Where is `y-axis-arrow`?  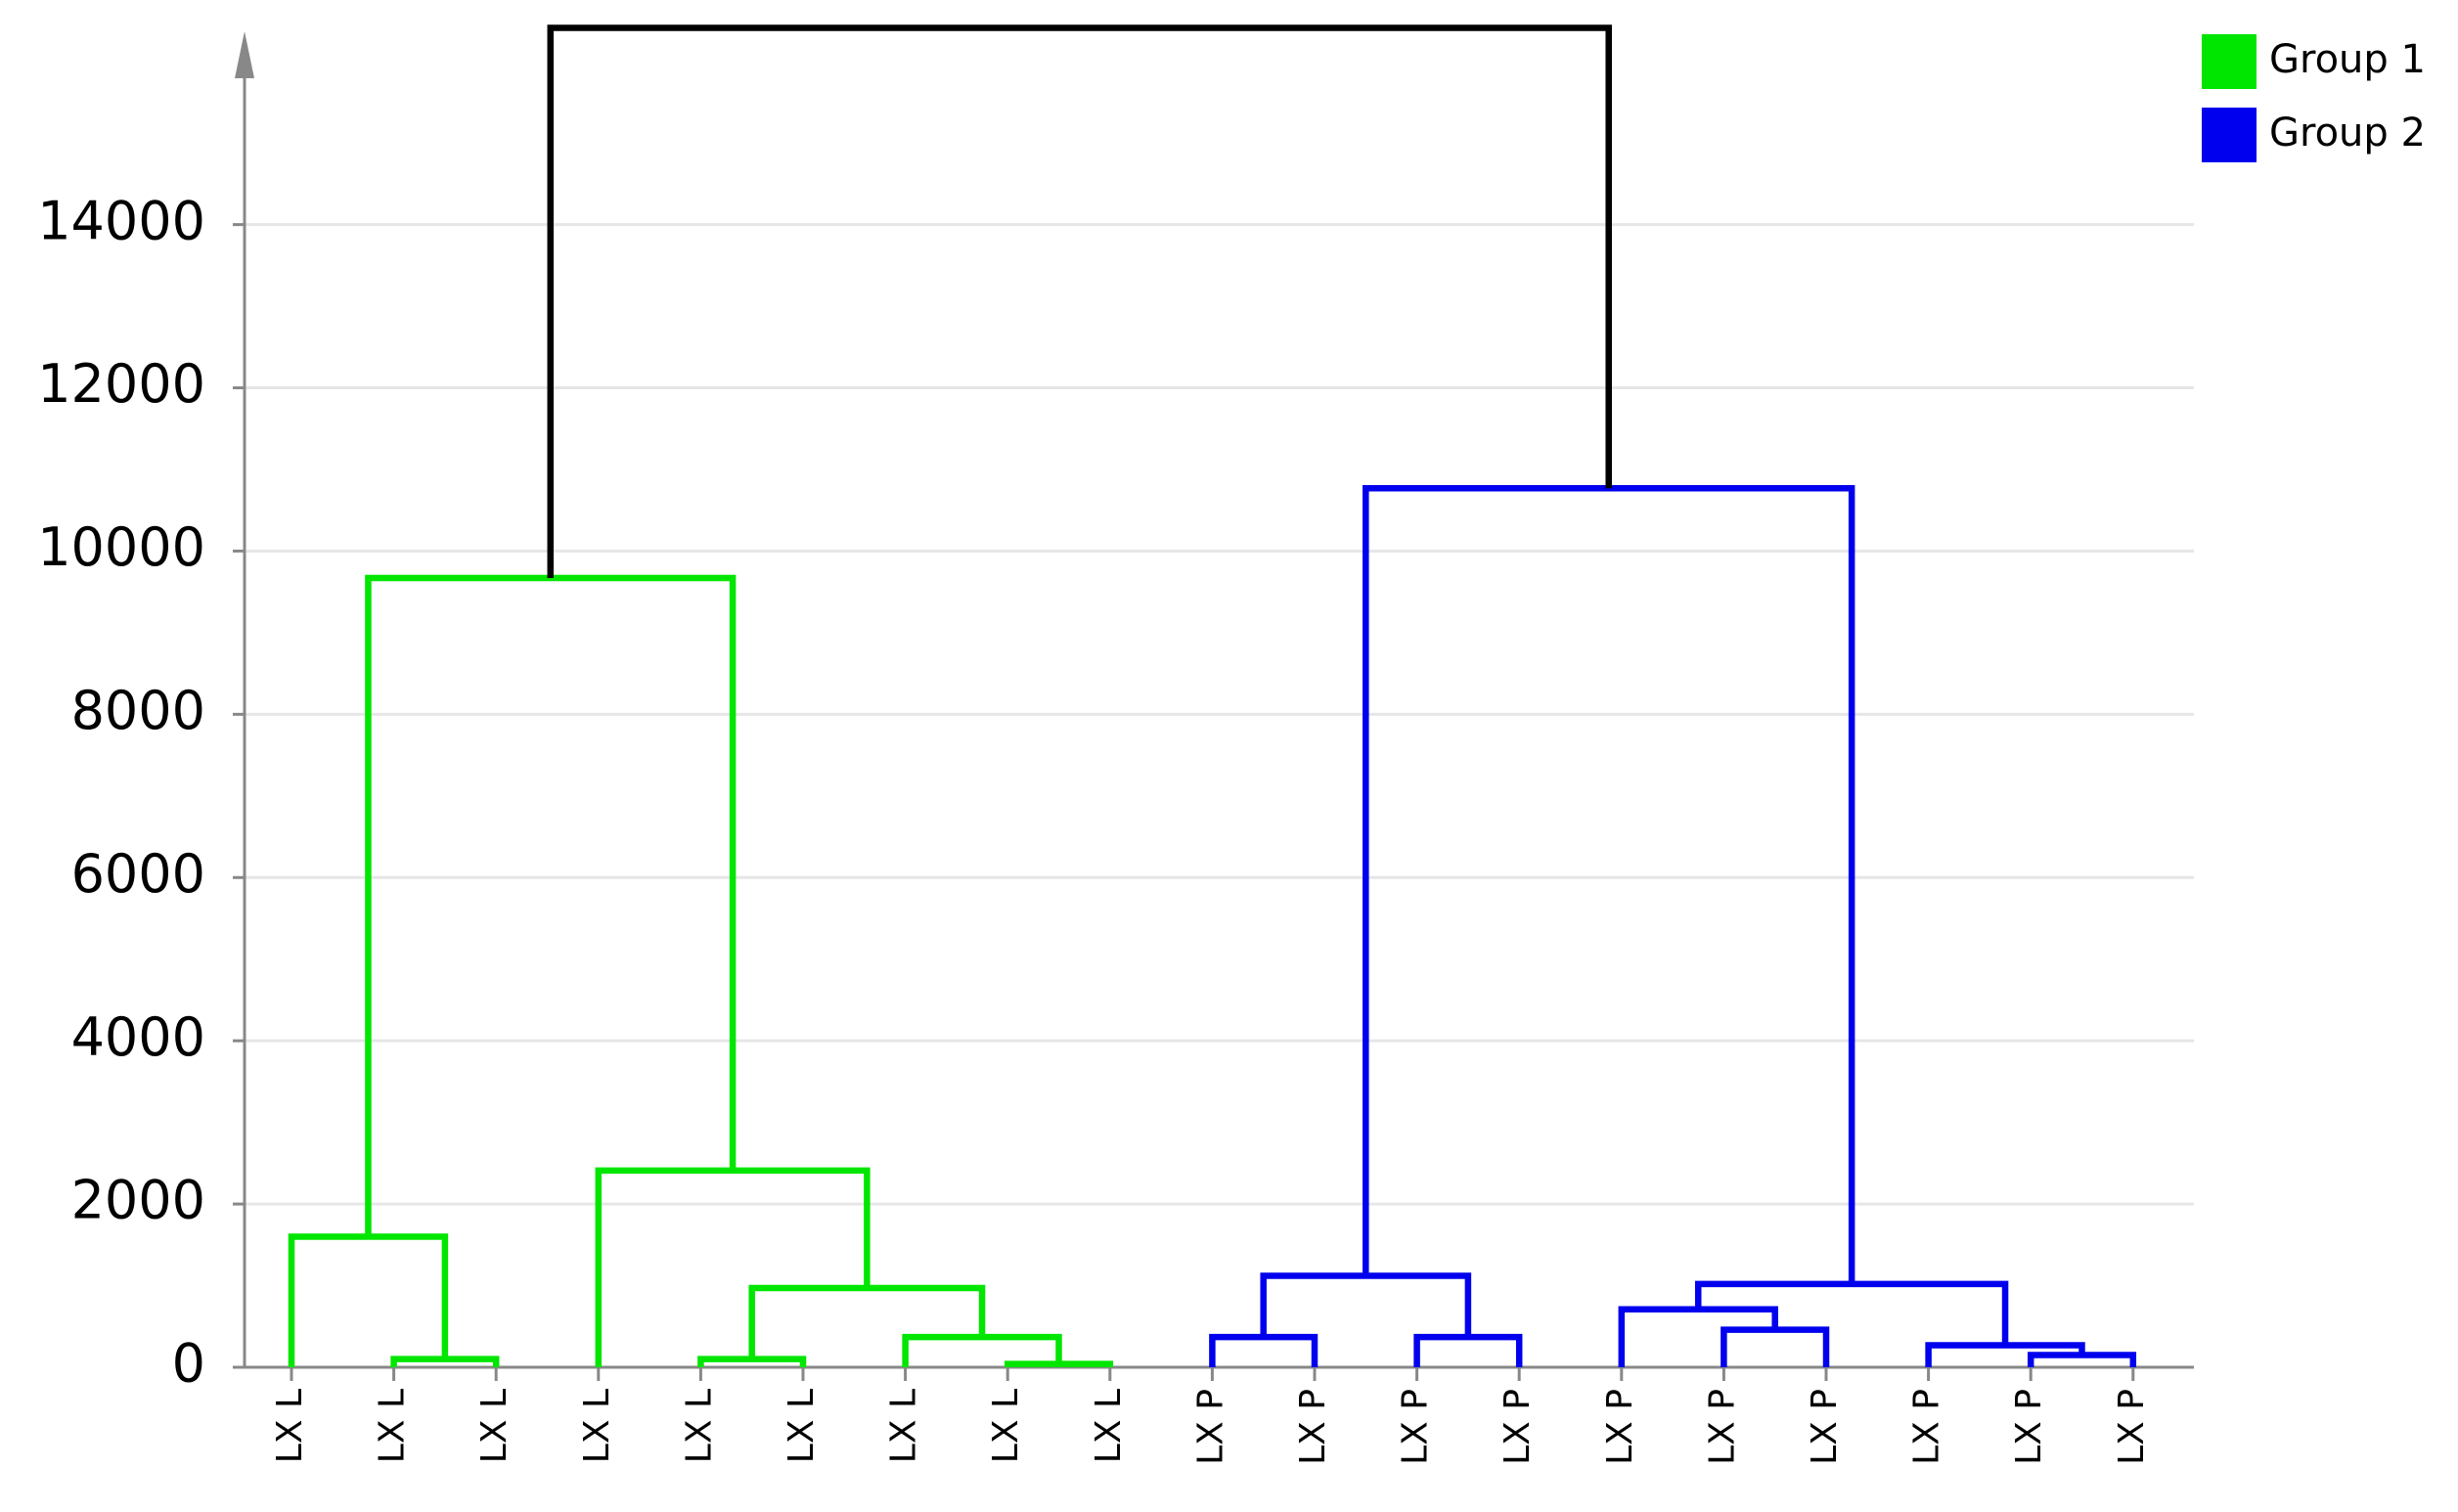
y-axis-arrow is located at coordinates (245, 54).